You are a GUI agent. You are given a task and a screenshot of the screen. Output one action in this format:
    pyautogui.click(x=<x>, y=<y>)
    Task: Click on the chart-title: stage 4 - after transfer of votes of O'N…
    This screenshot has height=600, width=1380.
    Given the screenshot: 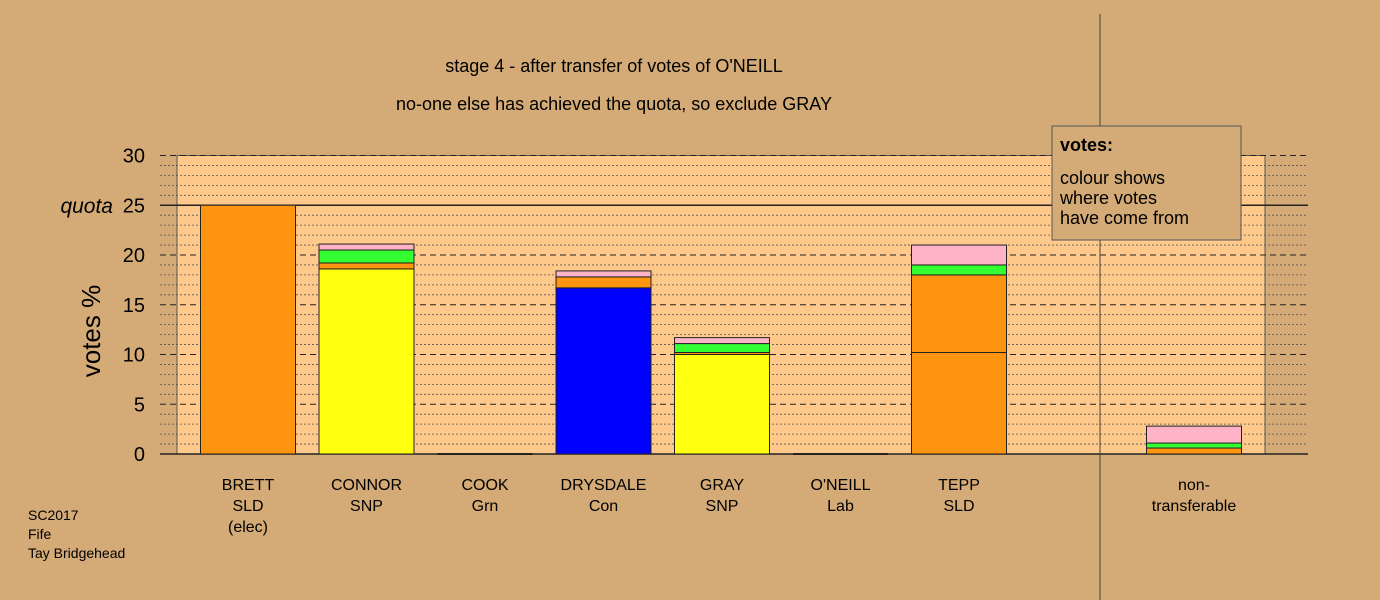 What is the action you would take?
    pyautogui.click(x=614, y=66)
    